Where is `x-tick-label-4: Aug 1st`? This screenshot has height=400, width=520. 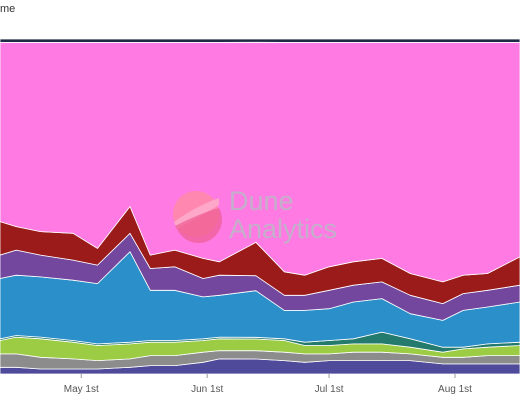
x-tick-label-4: Aug 1st is located at coordinates (455, 389).